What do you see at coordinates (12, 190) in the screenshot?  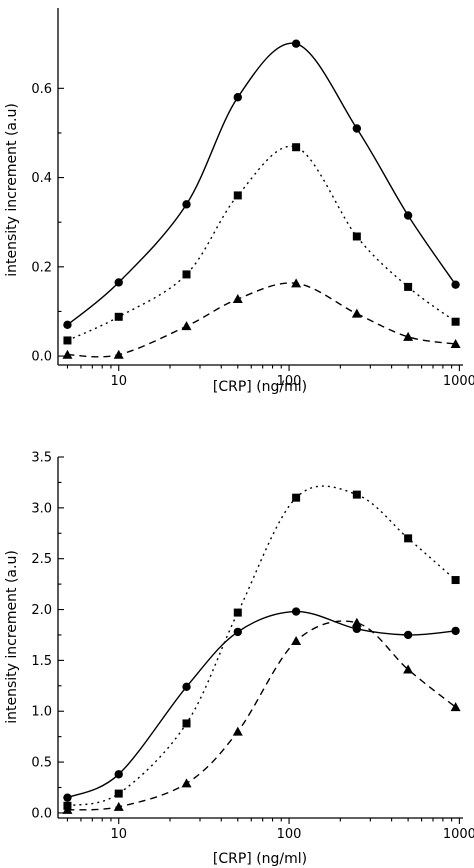 I see `top-y-axis-title: intensity increment (a.u)` at bounding box center [12, 190].